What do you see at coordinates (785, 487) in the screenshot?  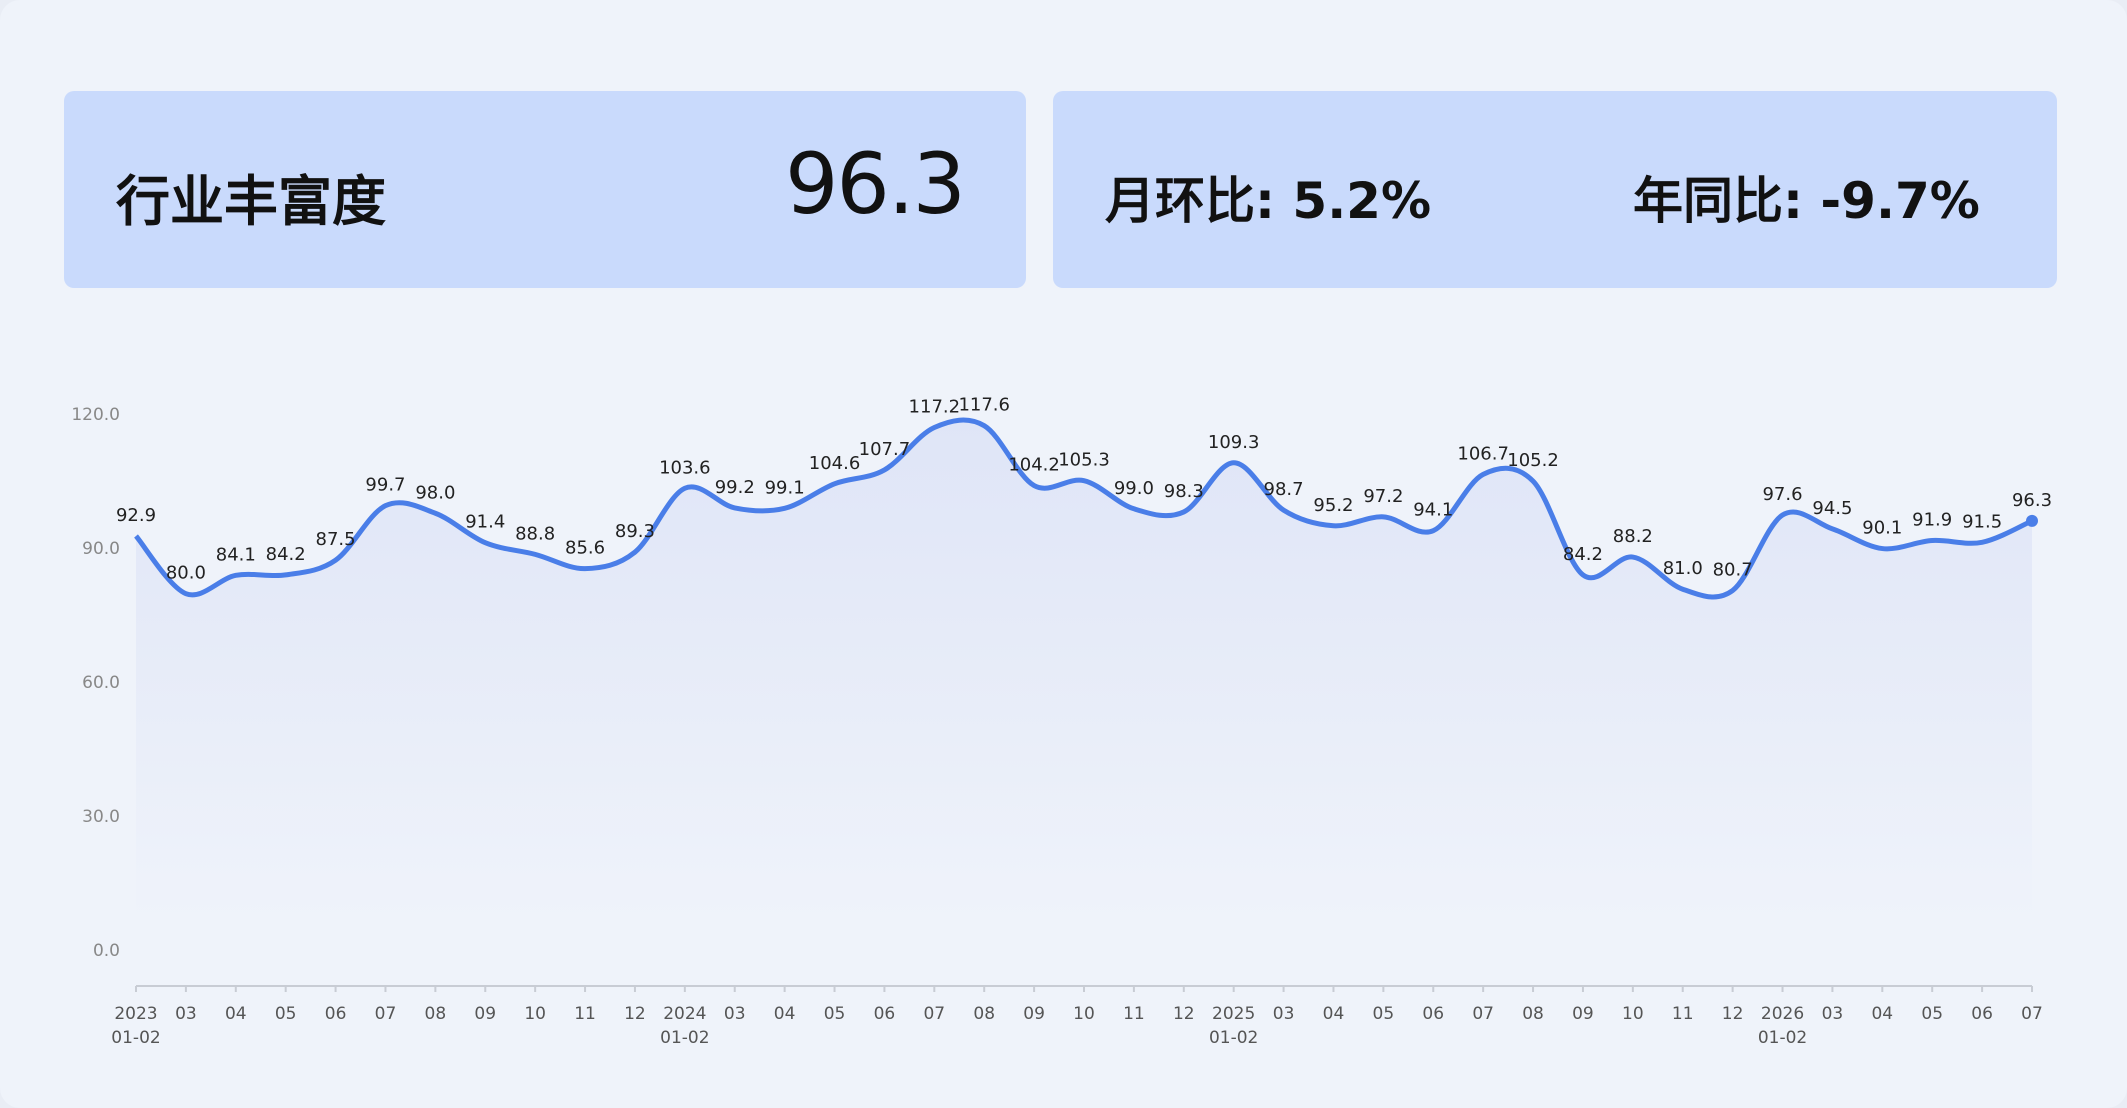 I see `data-label: 99.1` at bounding box center [785, 487].